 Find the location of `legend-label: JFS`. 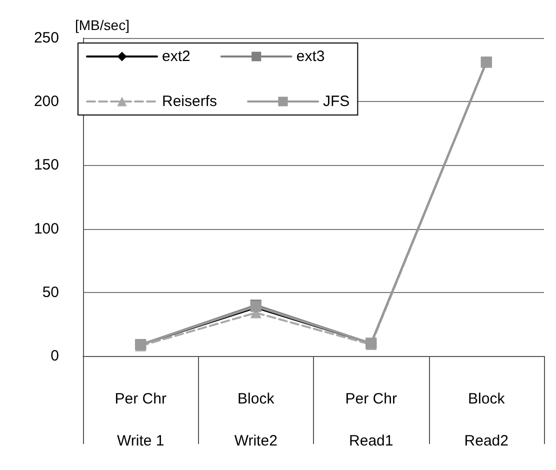

legend-label: JFS is located at coordinates (336, 101).